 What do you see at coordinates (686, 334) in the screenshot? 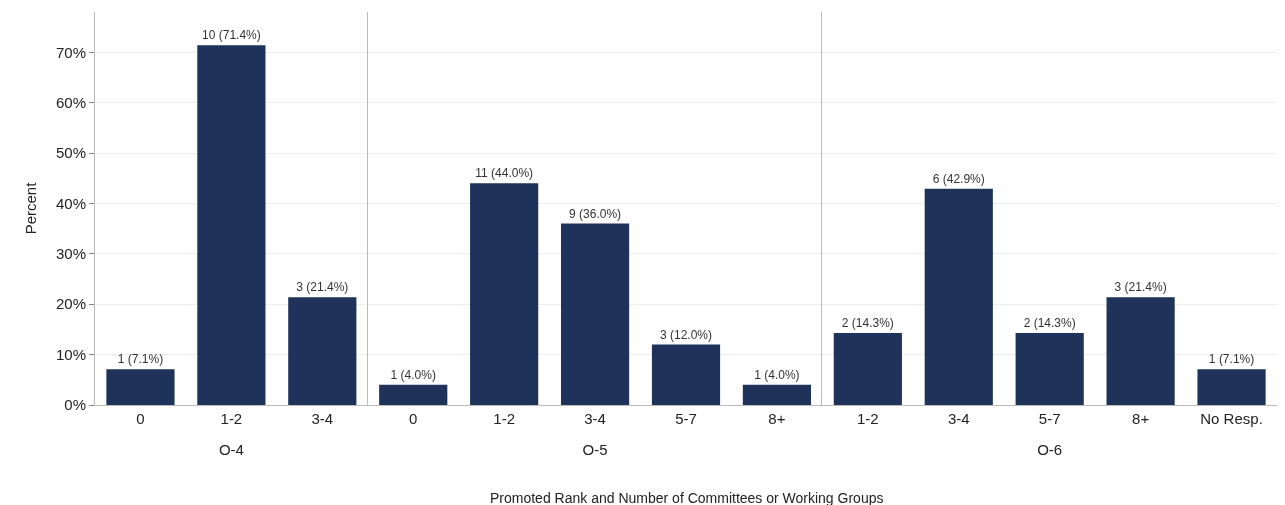
I see `data-label: 3 (12.0%)` at bounding box center [686, 334].